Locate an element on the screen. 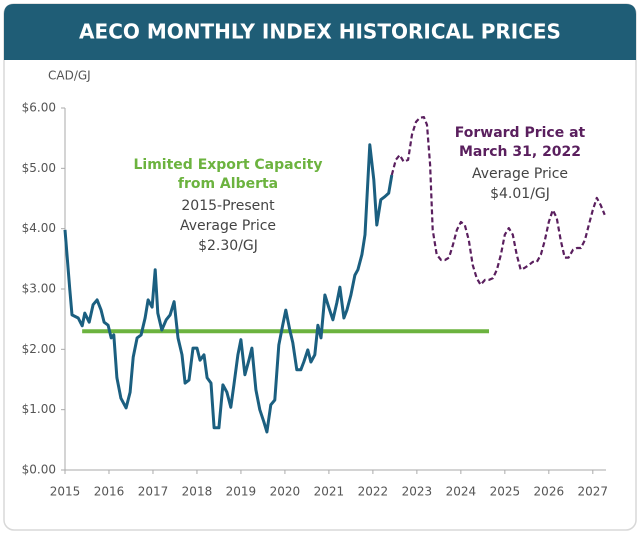  annotation-heading: from Alberta is located at coordinates (228, 184).